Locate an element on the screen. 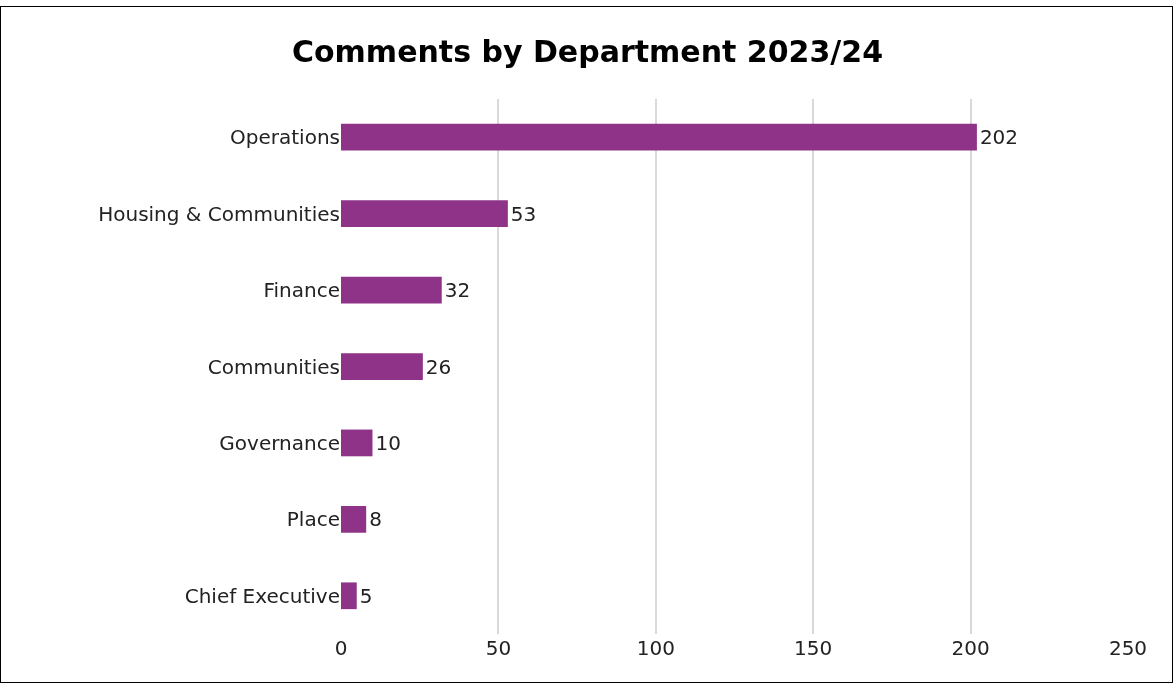 This screenshot has width=1175, height=683. data-label: 26 is located at coordinates (438, 366).